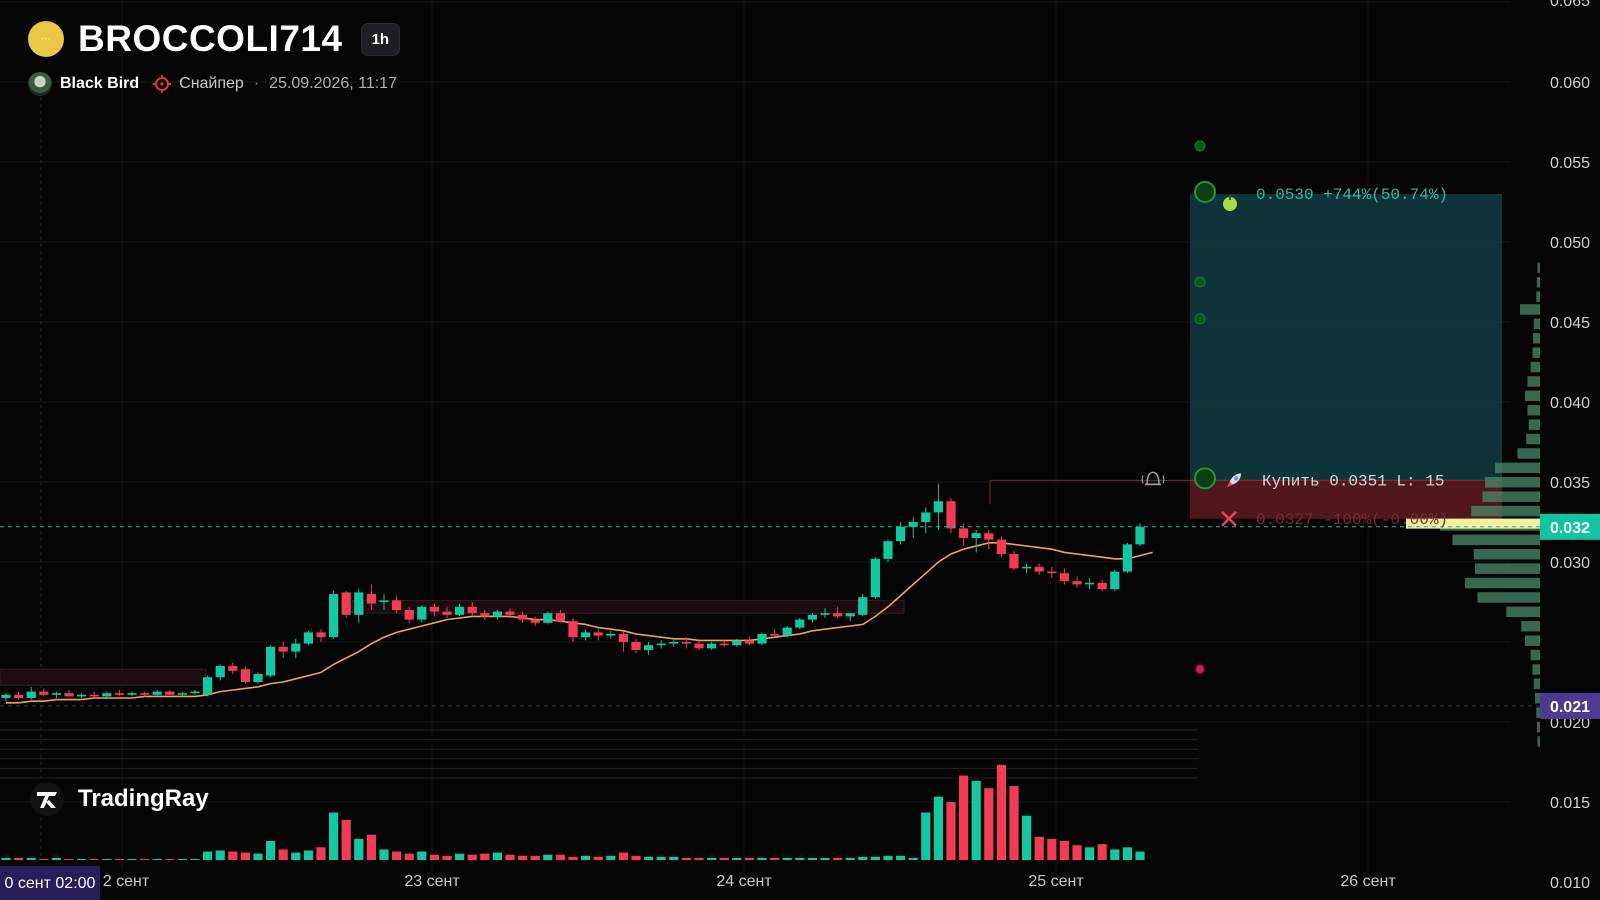 The height and width of the screenshot is (900, 1600). What do you see at coordinates (1570, 83) in the screenshot?
I see `y-tick-label: 0.060` at bounding box center [1570, 83].